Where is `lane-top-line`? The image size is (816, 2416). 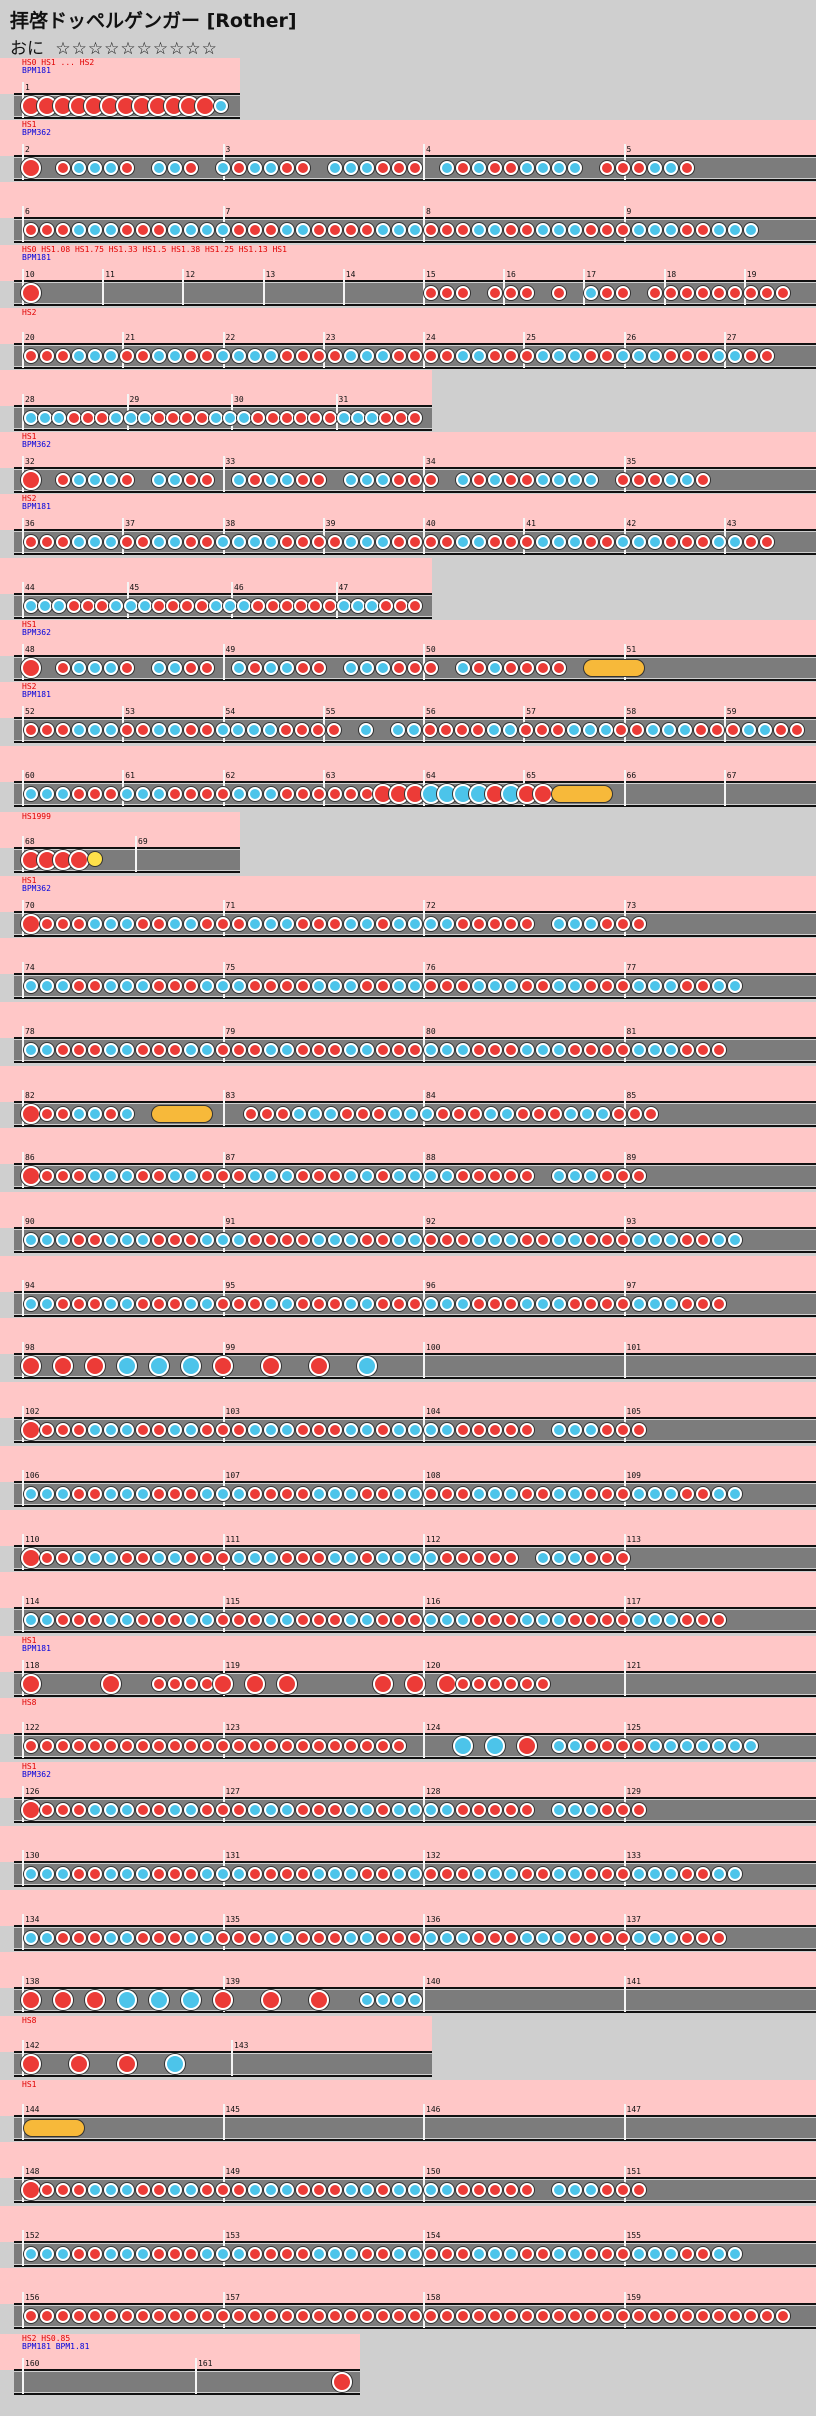
lane-top-line is located at coordinates (415, 2304).